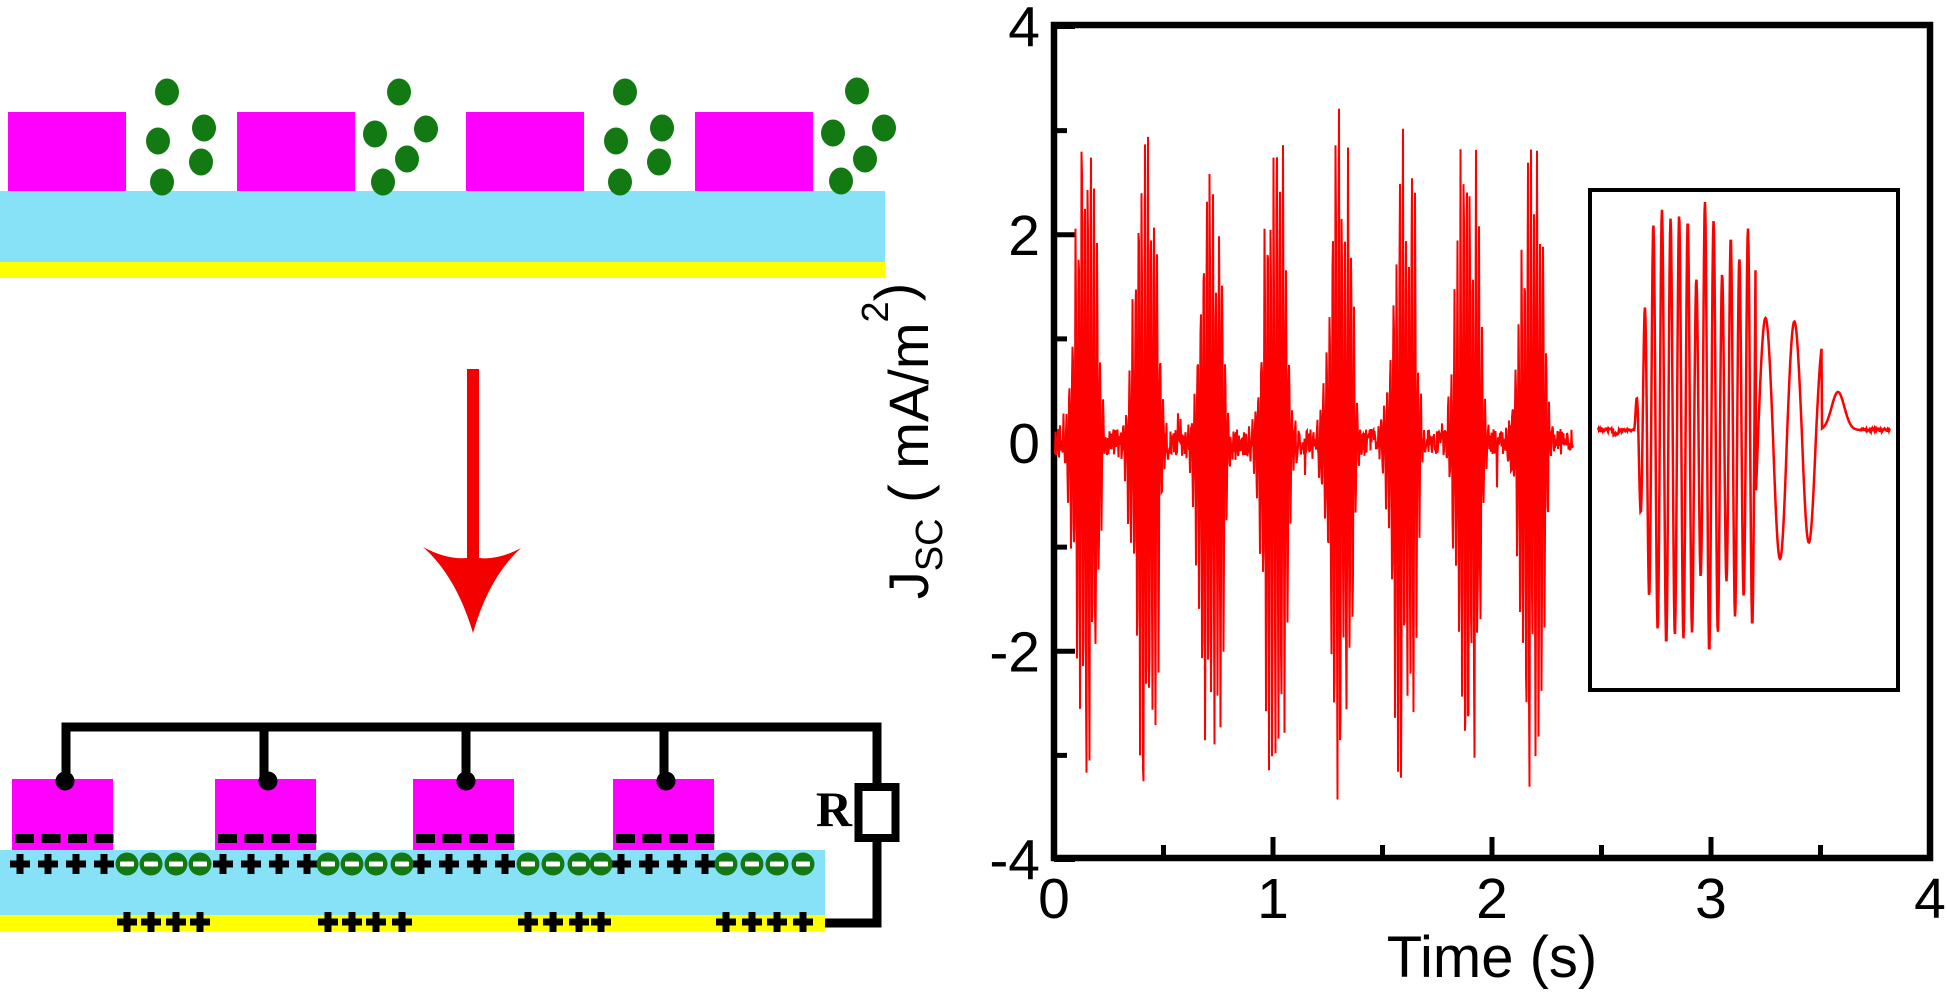  Describe the element at coordinates (1711, 899) in the screenshot. I see `x-tick-label: 3` at that location.